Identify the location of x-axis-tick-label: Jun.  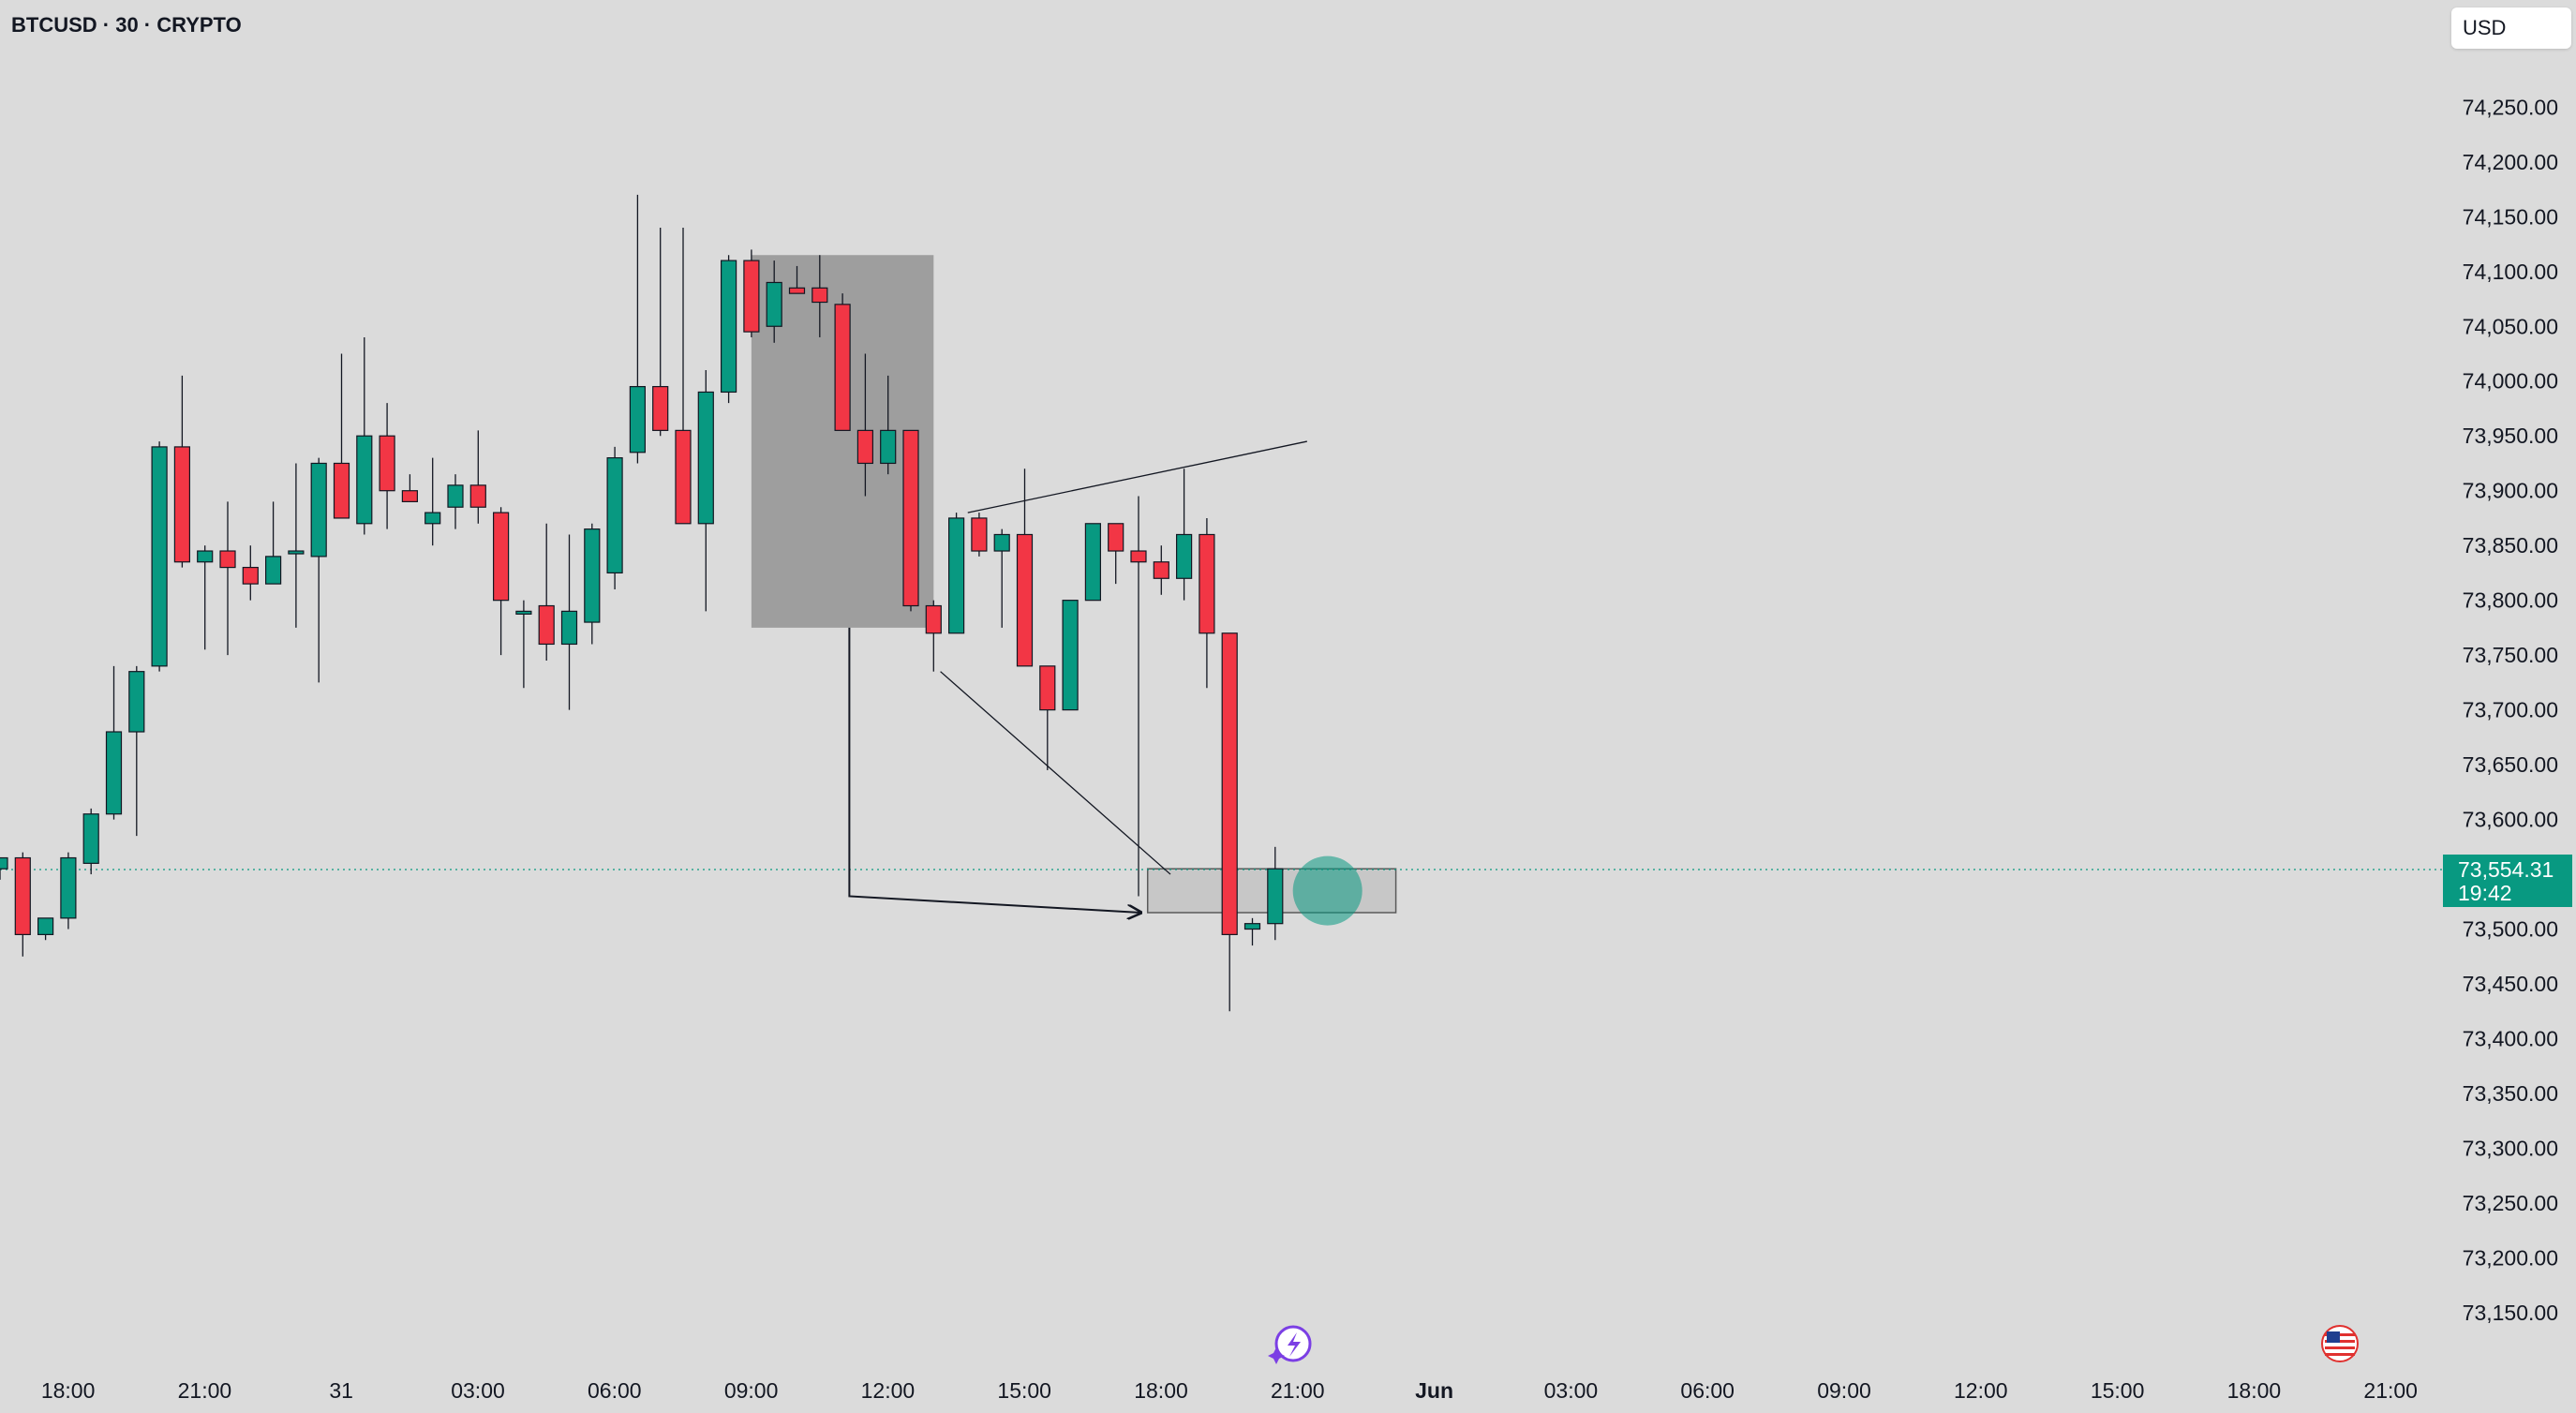
(1434, 1390).